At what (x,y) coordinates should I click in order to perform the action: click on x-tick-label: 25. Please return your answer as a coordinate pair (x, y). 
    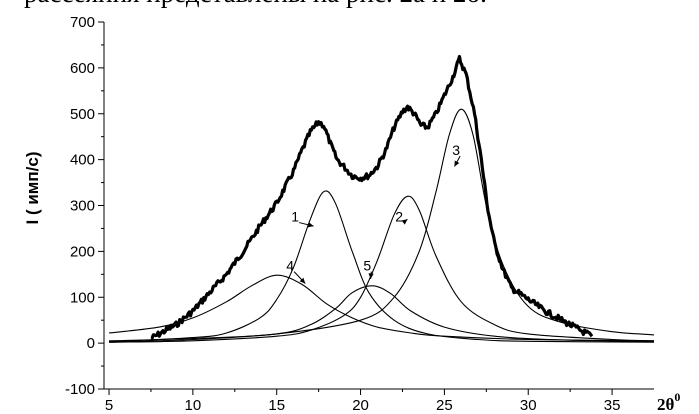
    Looking at the image, I should click on (444, 405).